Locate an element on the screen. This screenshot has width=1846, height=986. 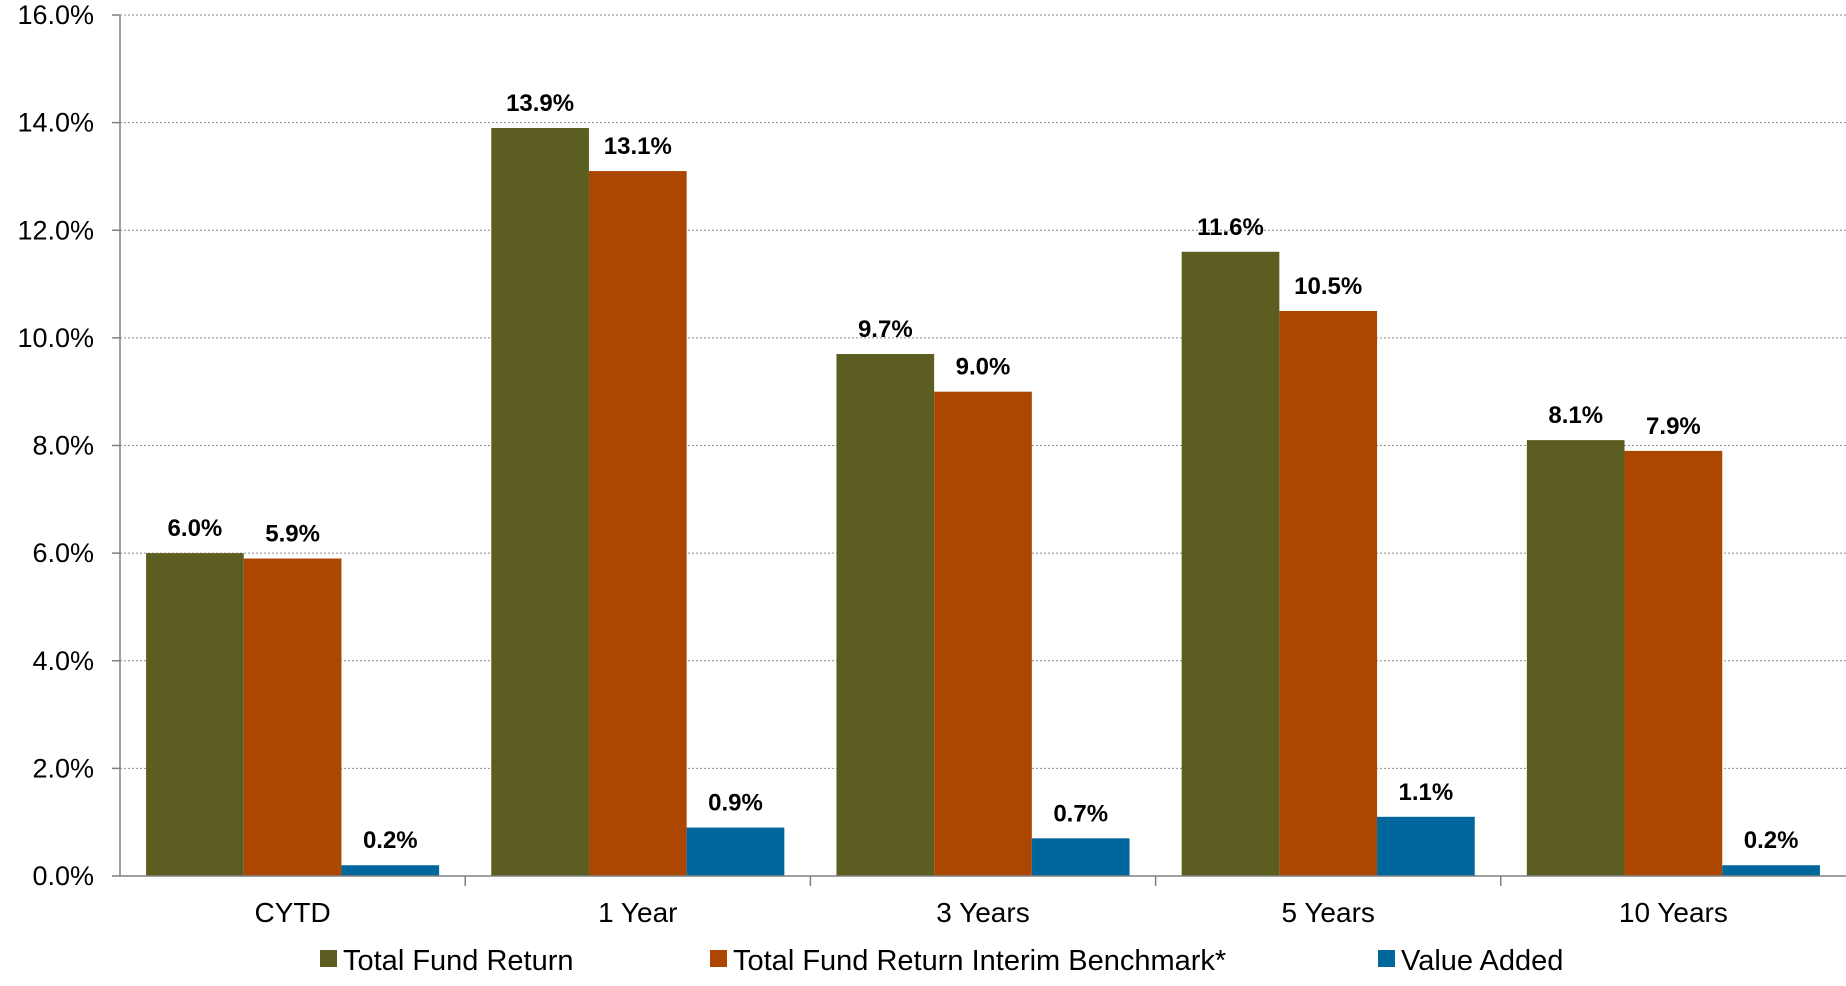
data-label: 10.5% is located at coordinates (1328, 286).